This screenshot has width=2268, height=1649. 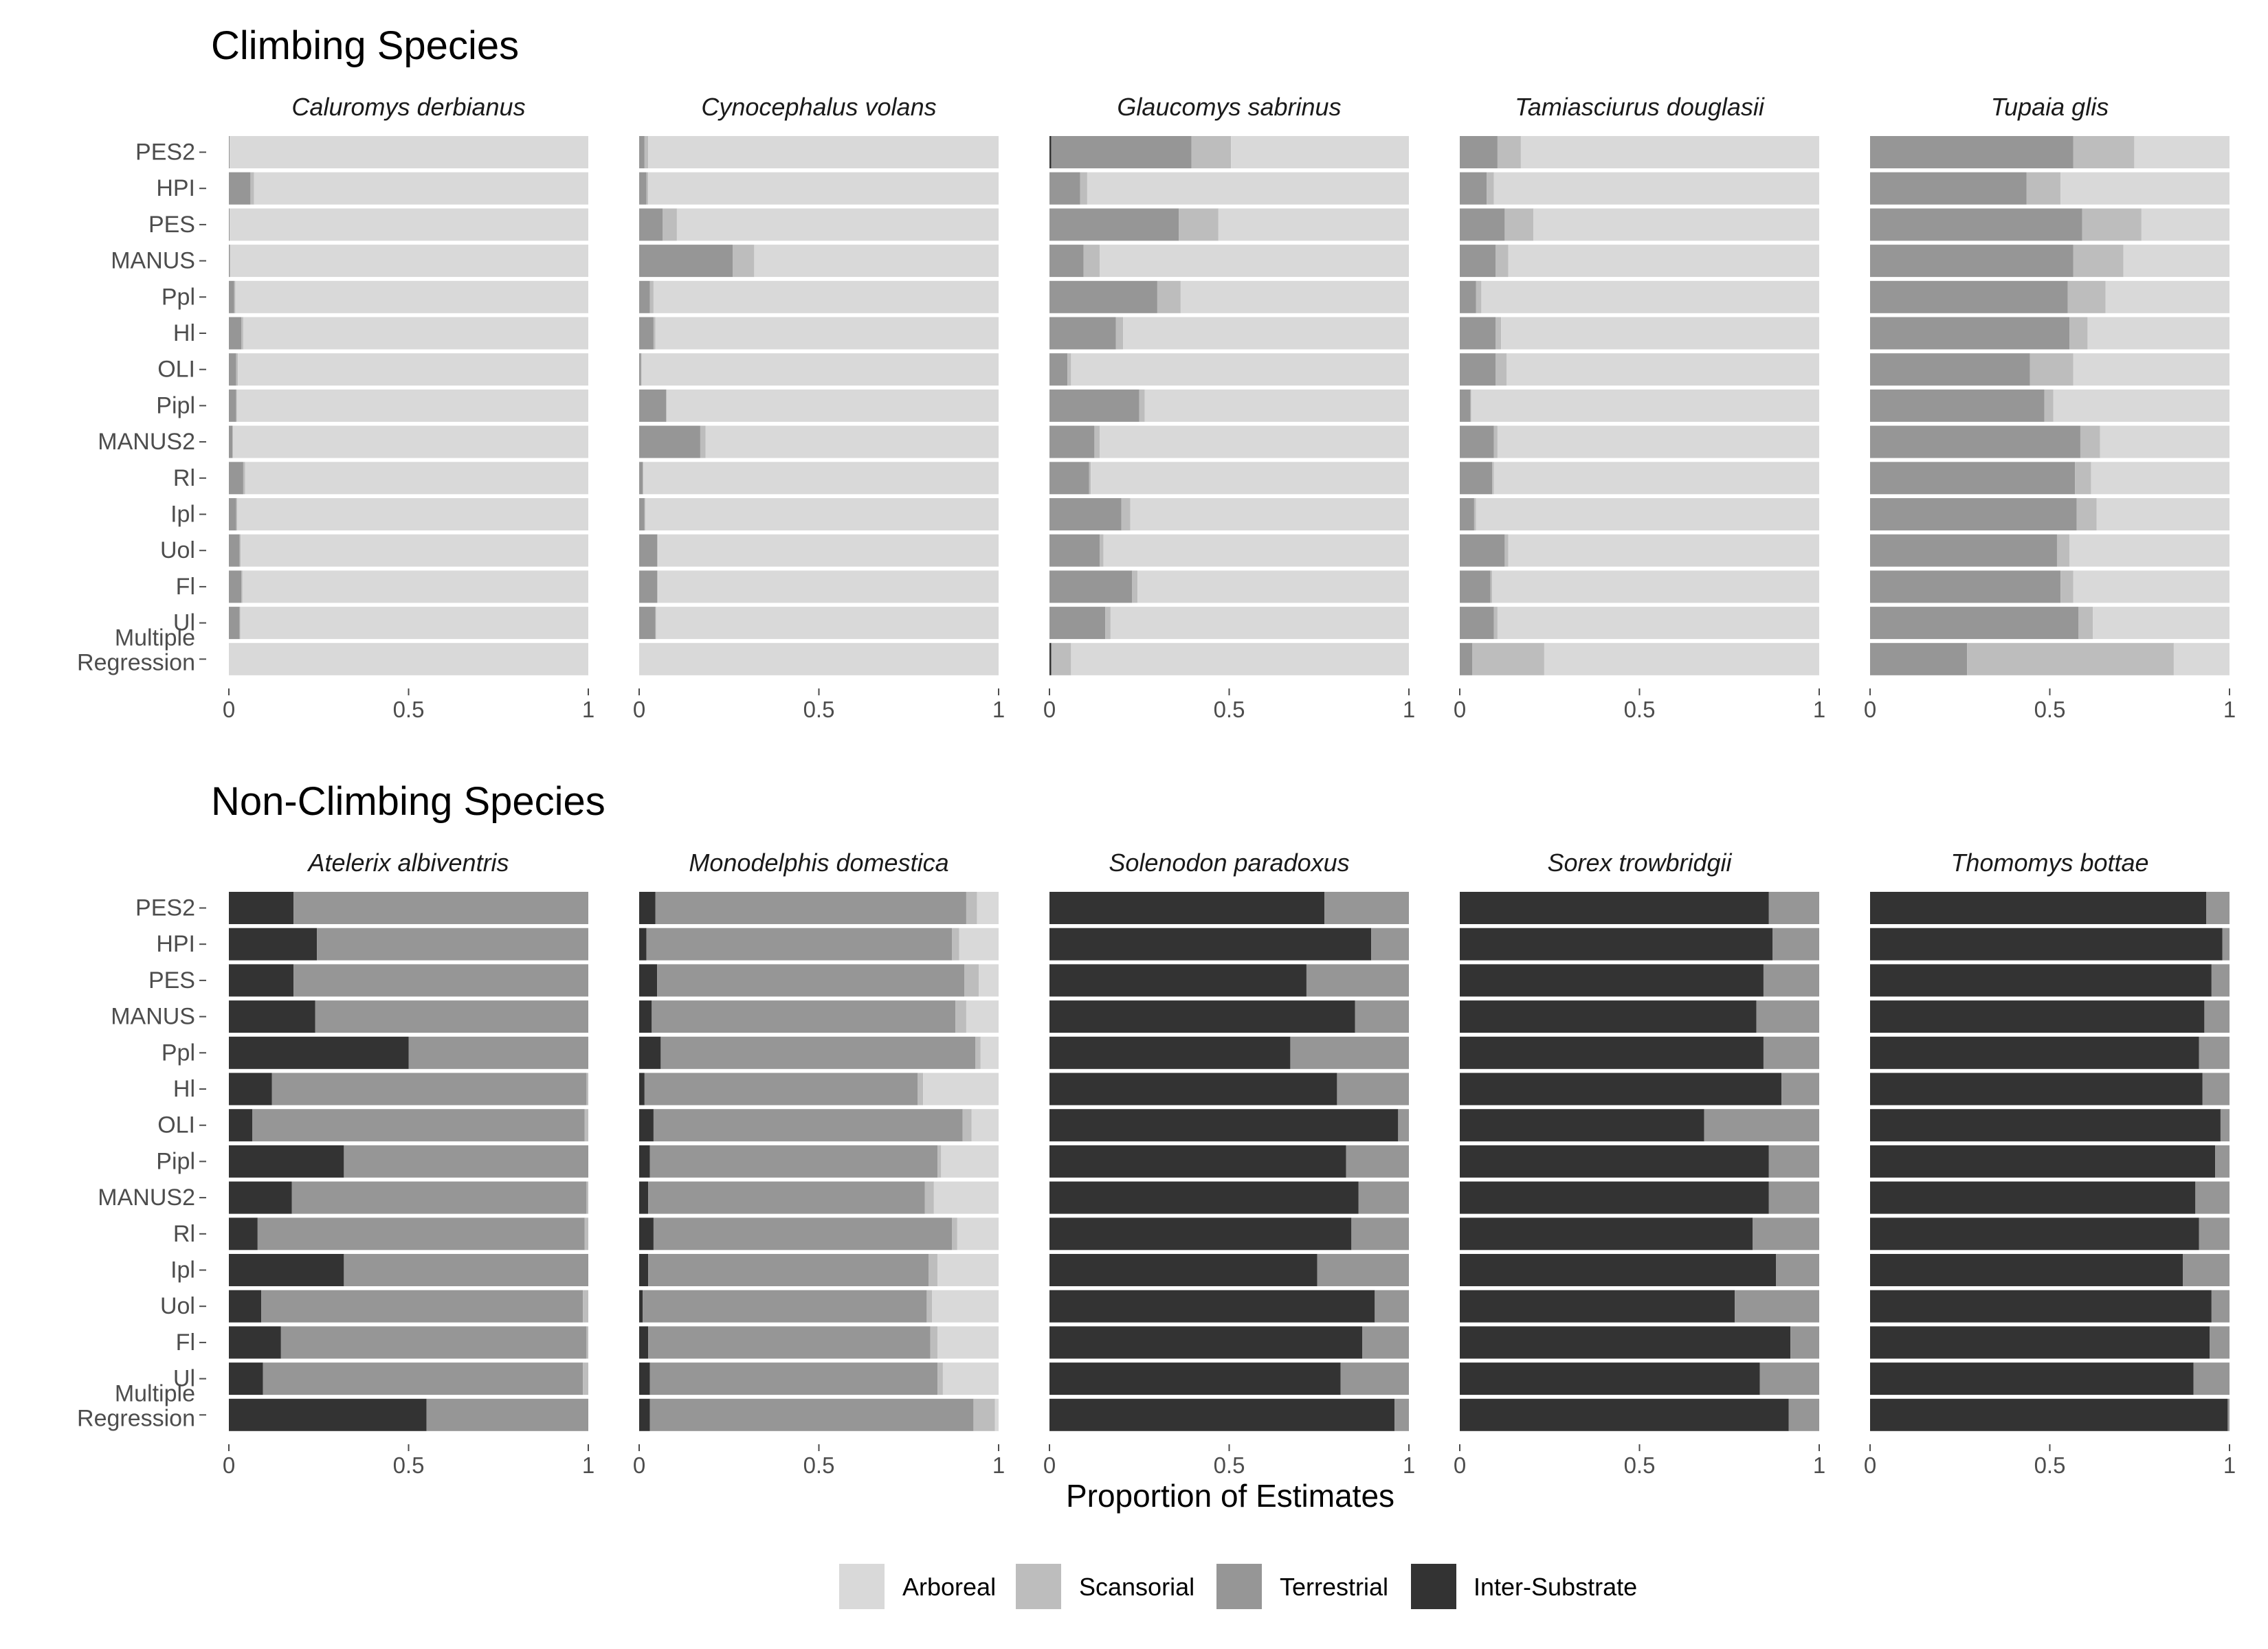 What do you see at coordinates (175, 405) in the screenshot?
I see `y-tick-label: Pipl` at bounding box center [175, 405].